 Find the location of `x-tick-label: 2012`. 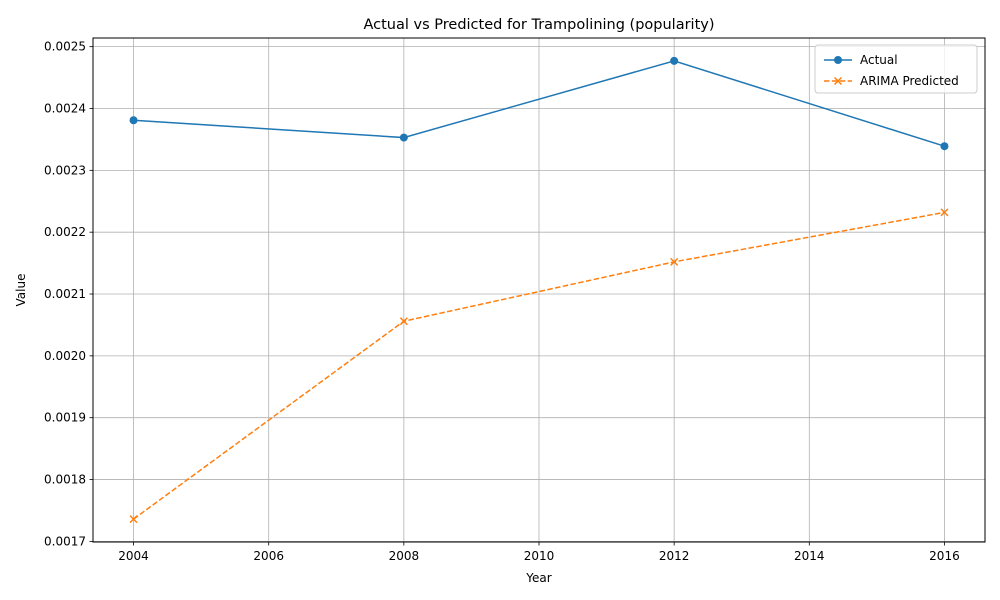

x-tick-label: 2012 is located at coordinates (674, 556).